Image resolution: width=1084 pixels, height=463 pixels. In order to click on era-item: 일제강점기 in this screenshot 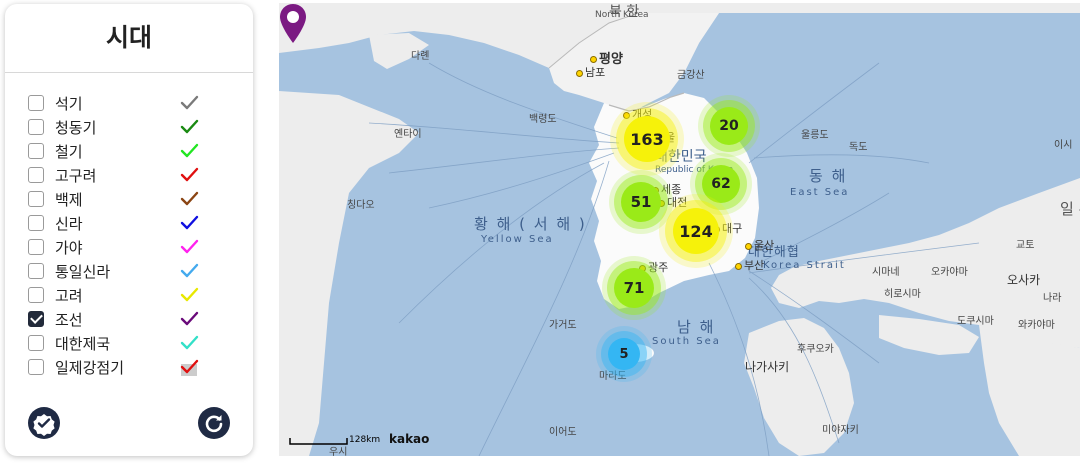, I will do `click(133, 368)`.